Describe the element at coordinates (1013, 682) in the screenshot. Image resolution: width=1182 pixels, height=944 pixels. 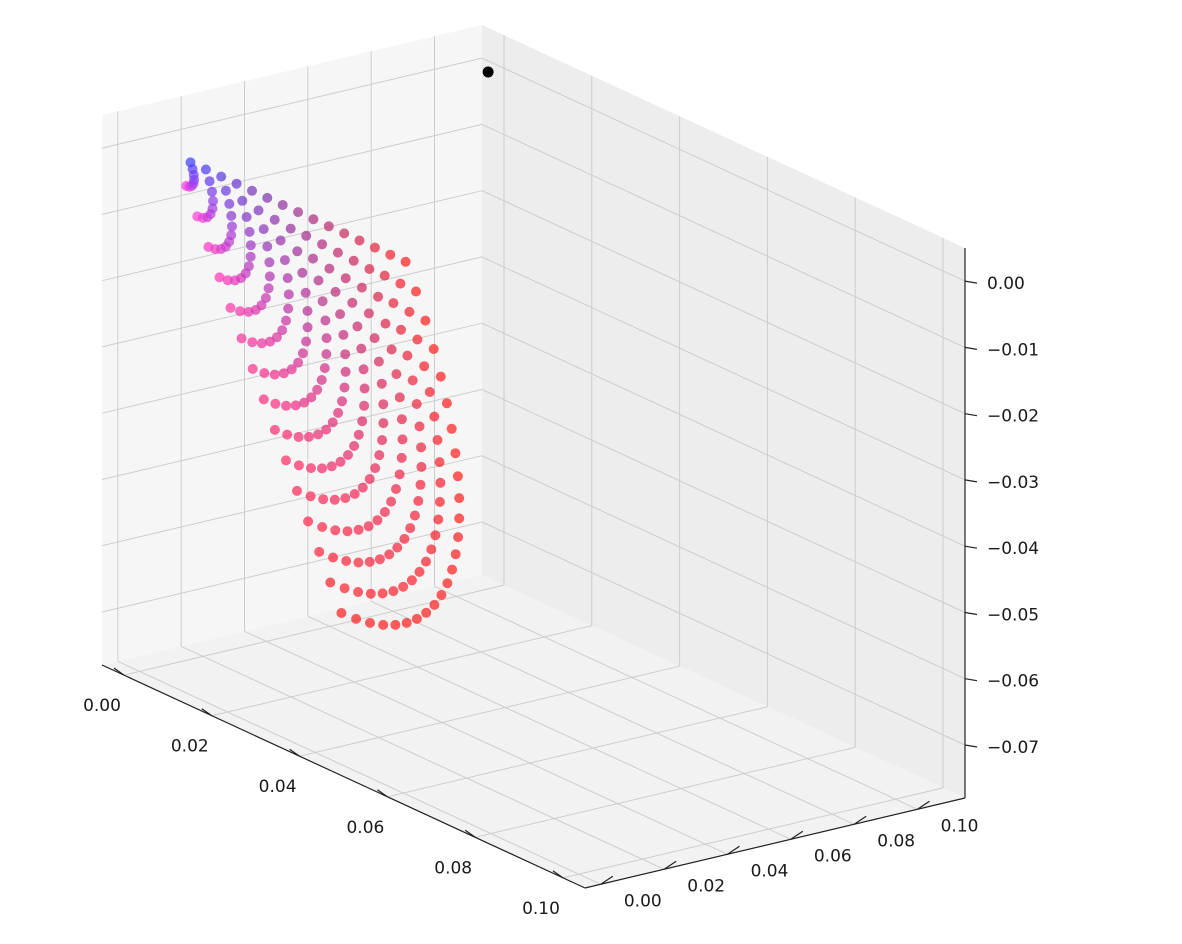
I see `z-tick-label: −0.06` at that location.